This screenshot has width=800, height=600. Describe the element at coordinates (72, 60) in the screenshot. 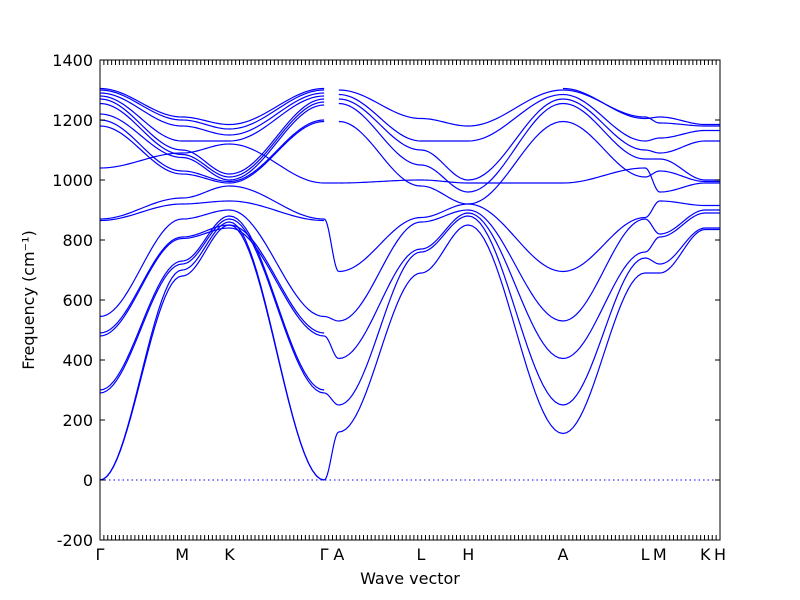

I see `y-tick-label: 1400` at that location.